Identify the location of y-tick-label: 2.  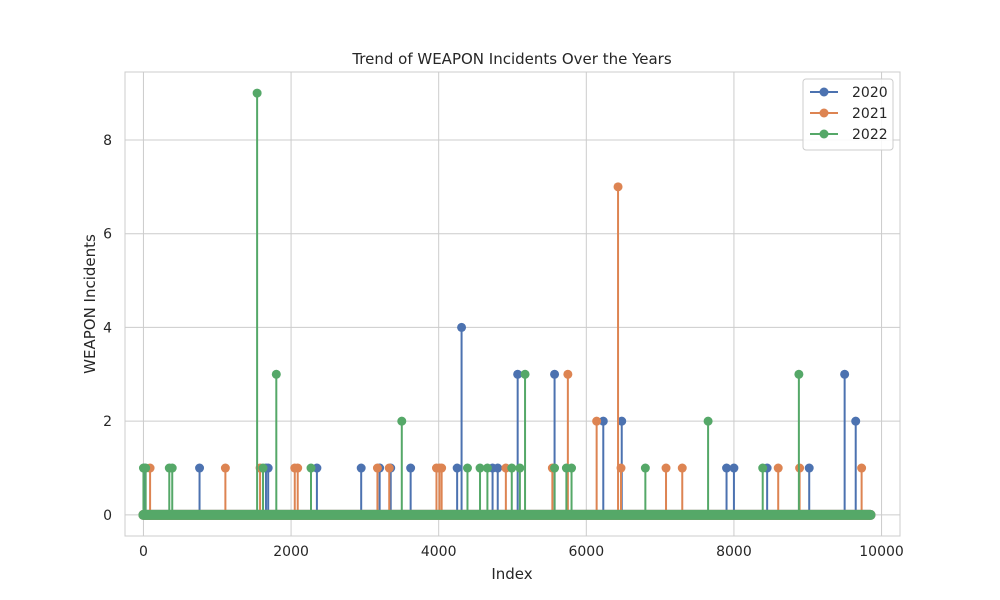
(107, 422).